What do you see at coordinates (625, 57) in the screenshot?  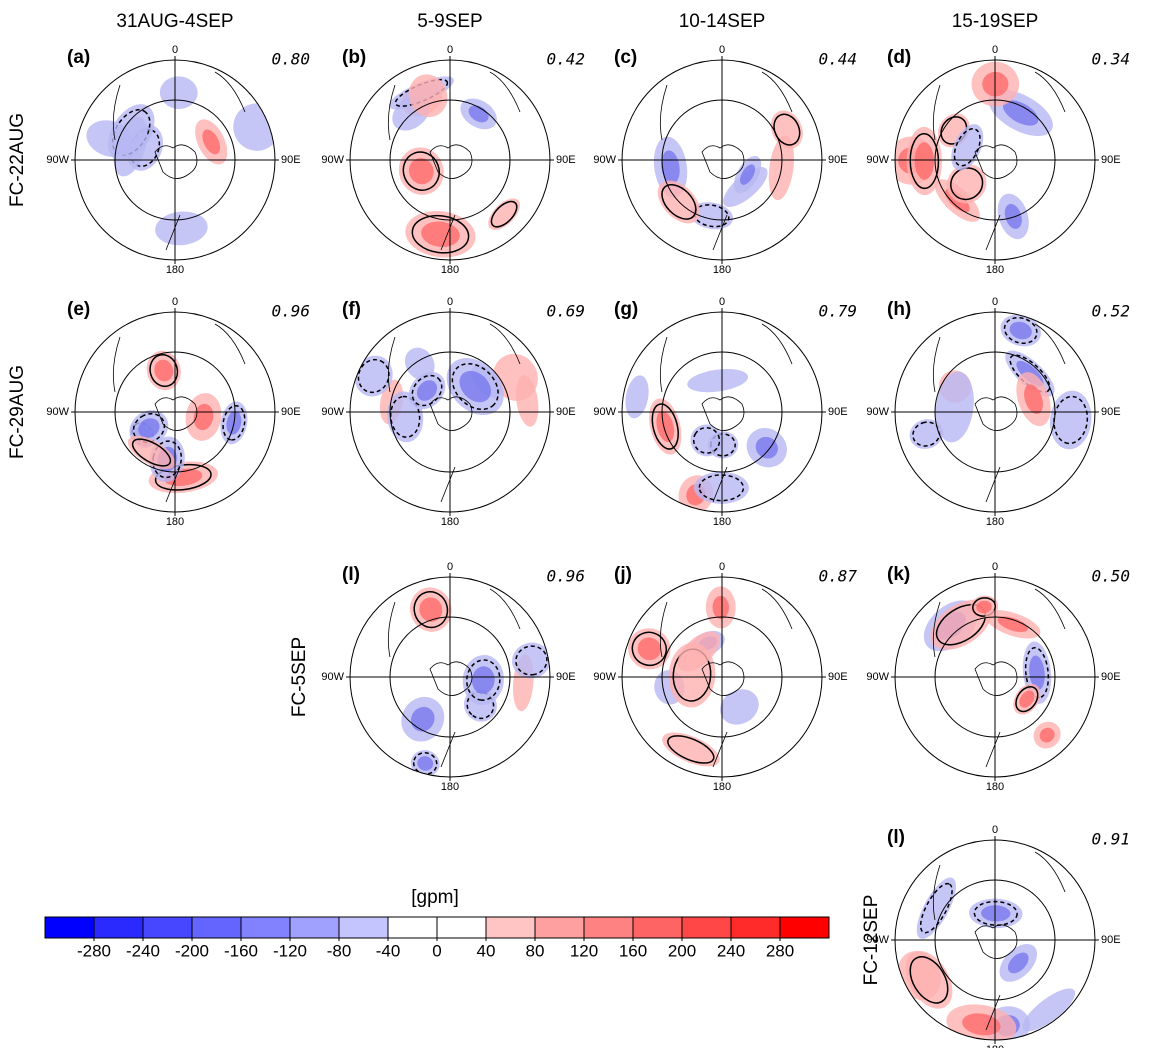 I see `panel-label: (c)` at bounding box center [625, 57].